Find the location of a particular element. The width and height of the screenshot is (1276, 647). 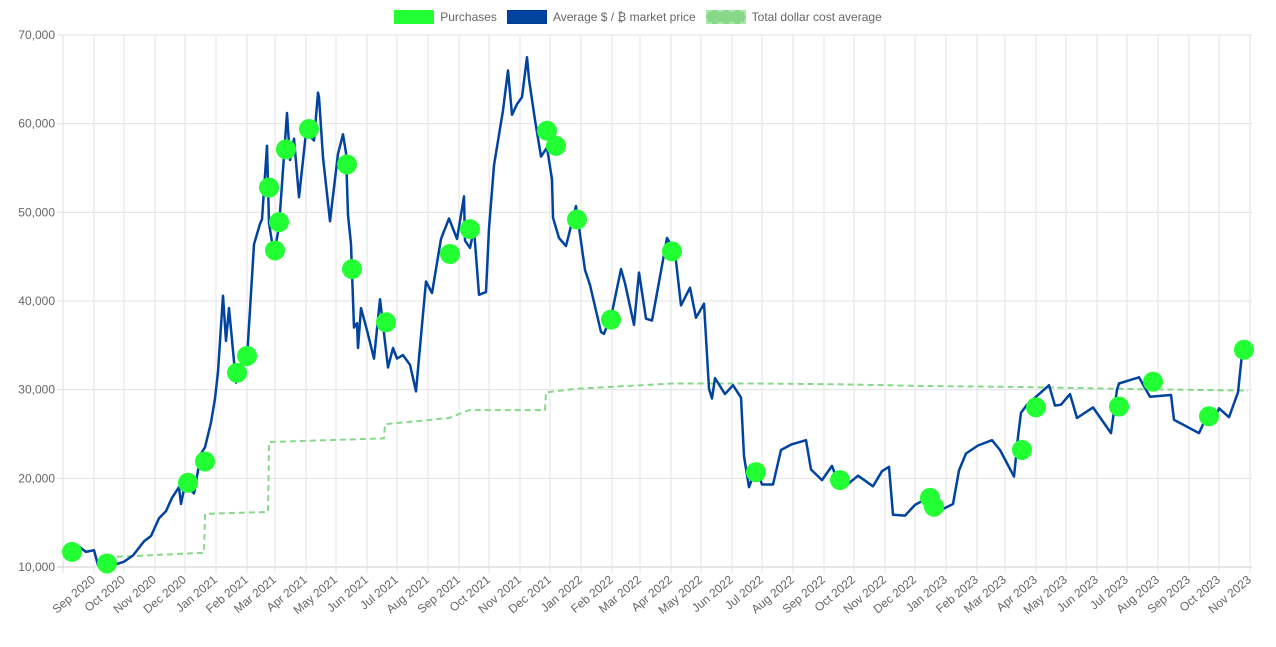

y-tick-label: 70,000 is located at coordinates (36, 35).